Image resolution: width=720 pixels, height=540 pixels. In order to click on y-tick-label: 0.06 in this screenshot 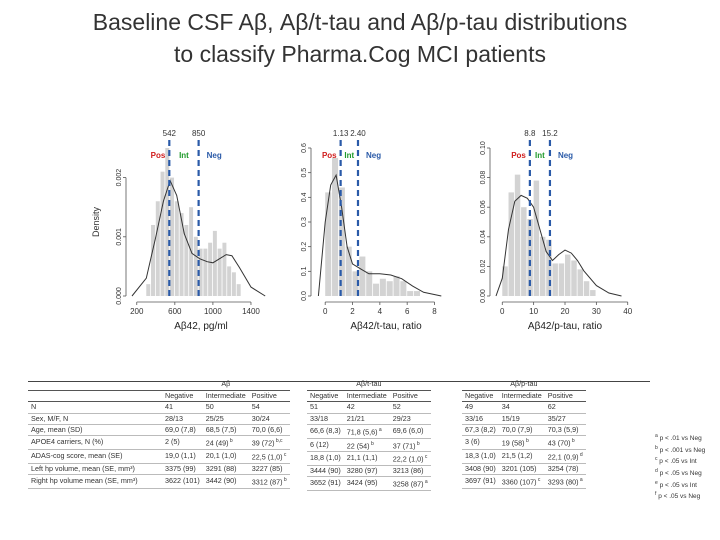, I will do `click(483, 207)`.